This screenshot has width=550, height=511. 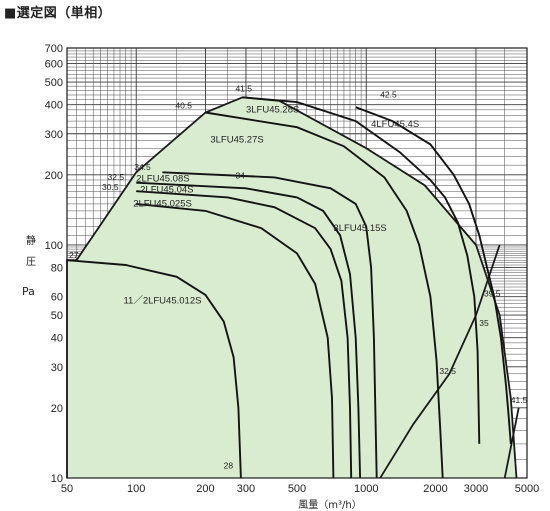 What do you see at coordinates (527, 489) in the screenshot?
I see `x-tick-label: 5000` at bounding box center [527, 489].